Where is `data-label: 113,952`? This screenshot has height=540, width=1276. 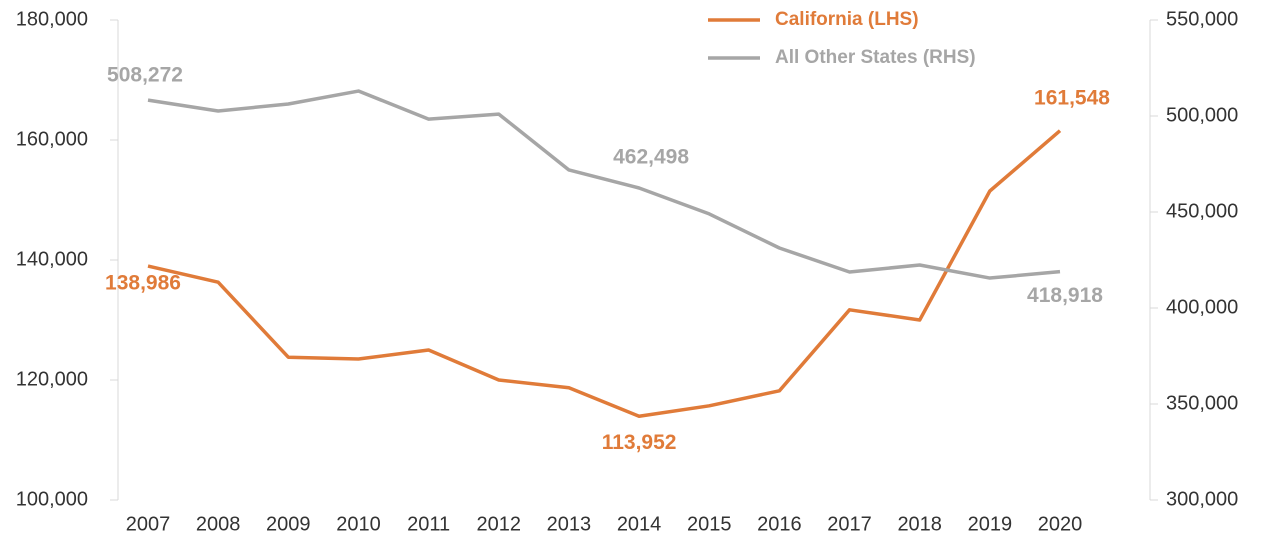
data-label: 113,952 is located at coordinates (639, 442).